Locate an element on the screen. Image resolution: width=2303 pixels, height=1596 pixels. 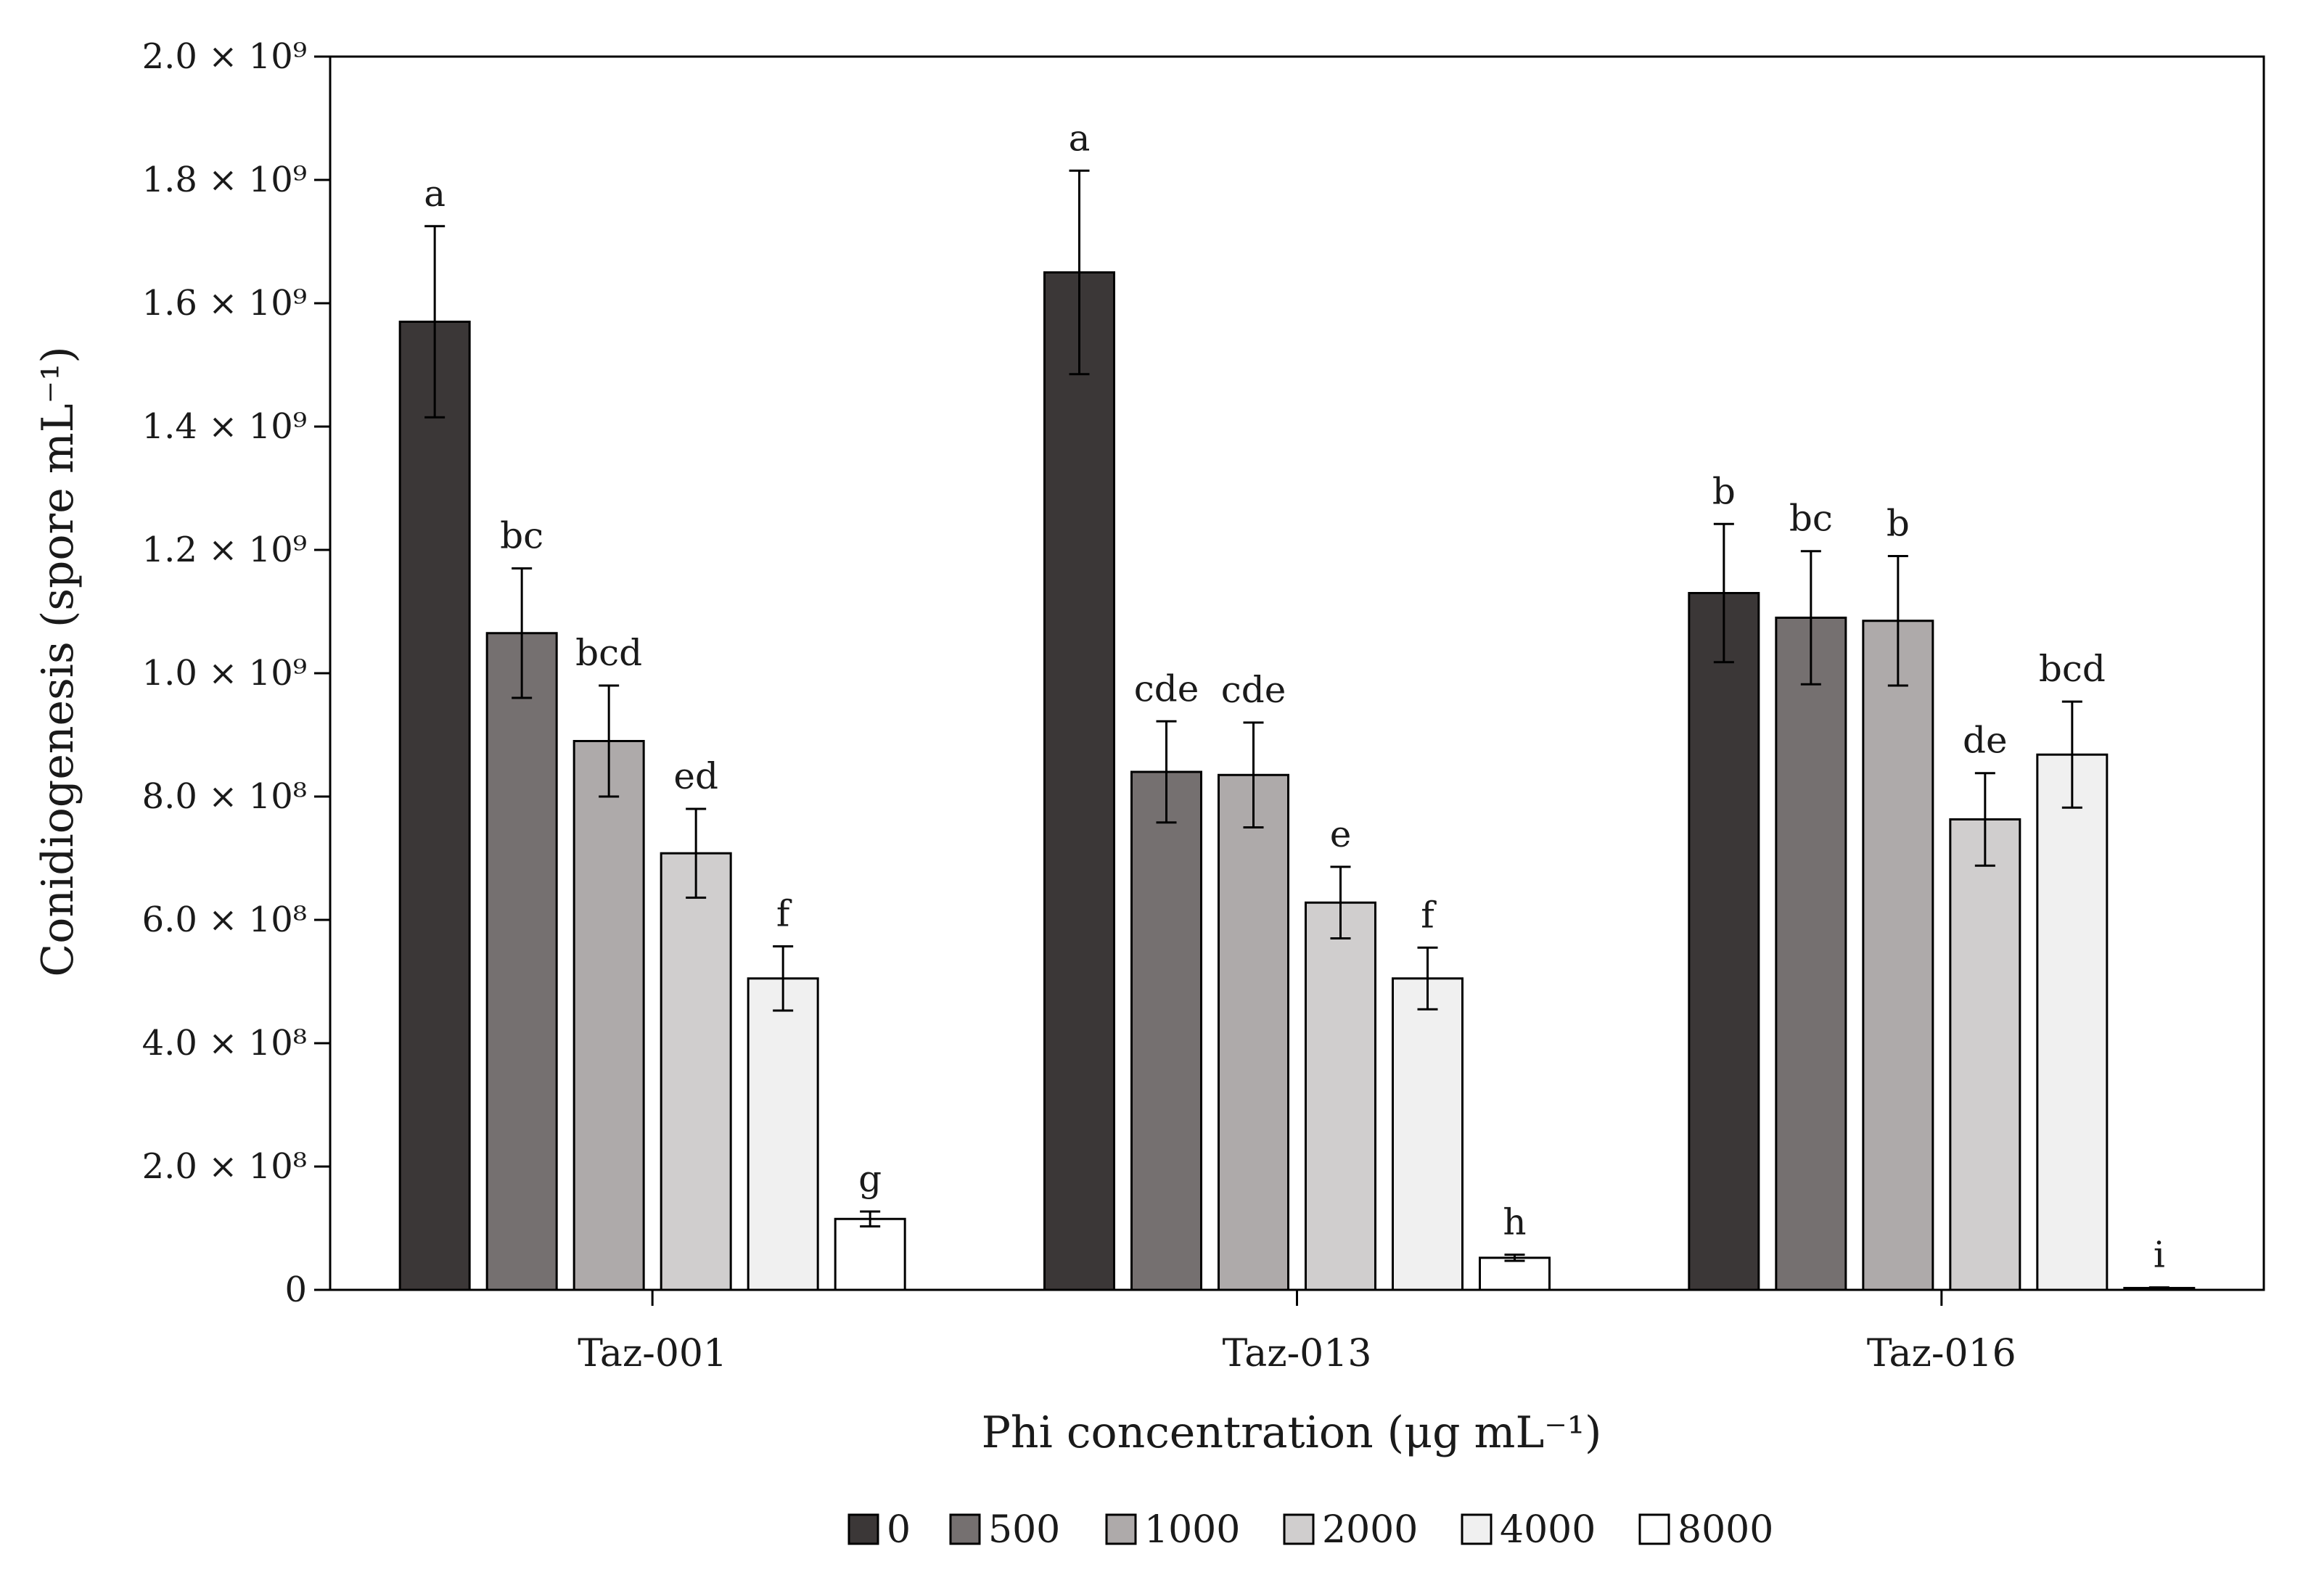
x-category-label: Taz-016 is located at coordinates (1942, 1353).